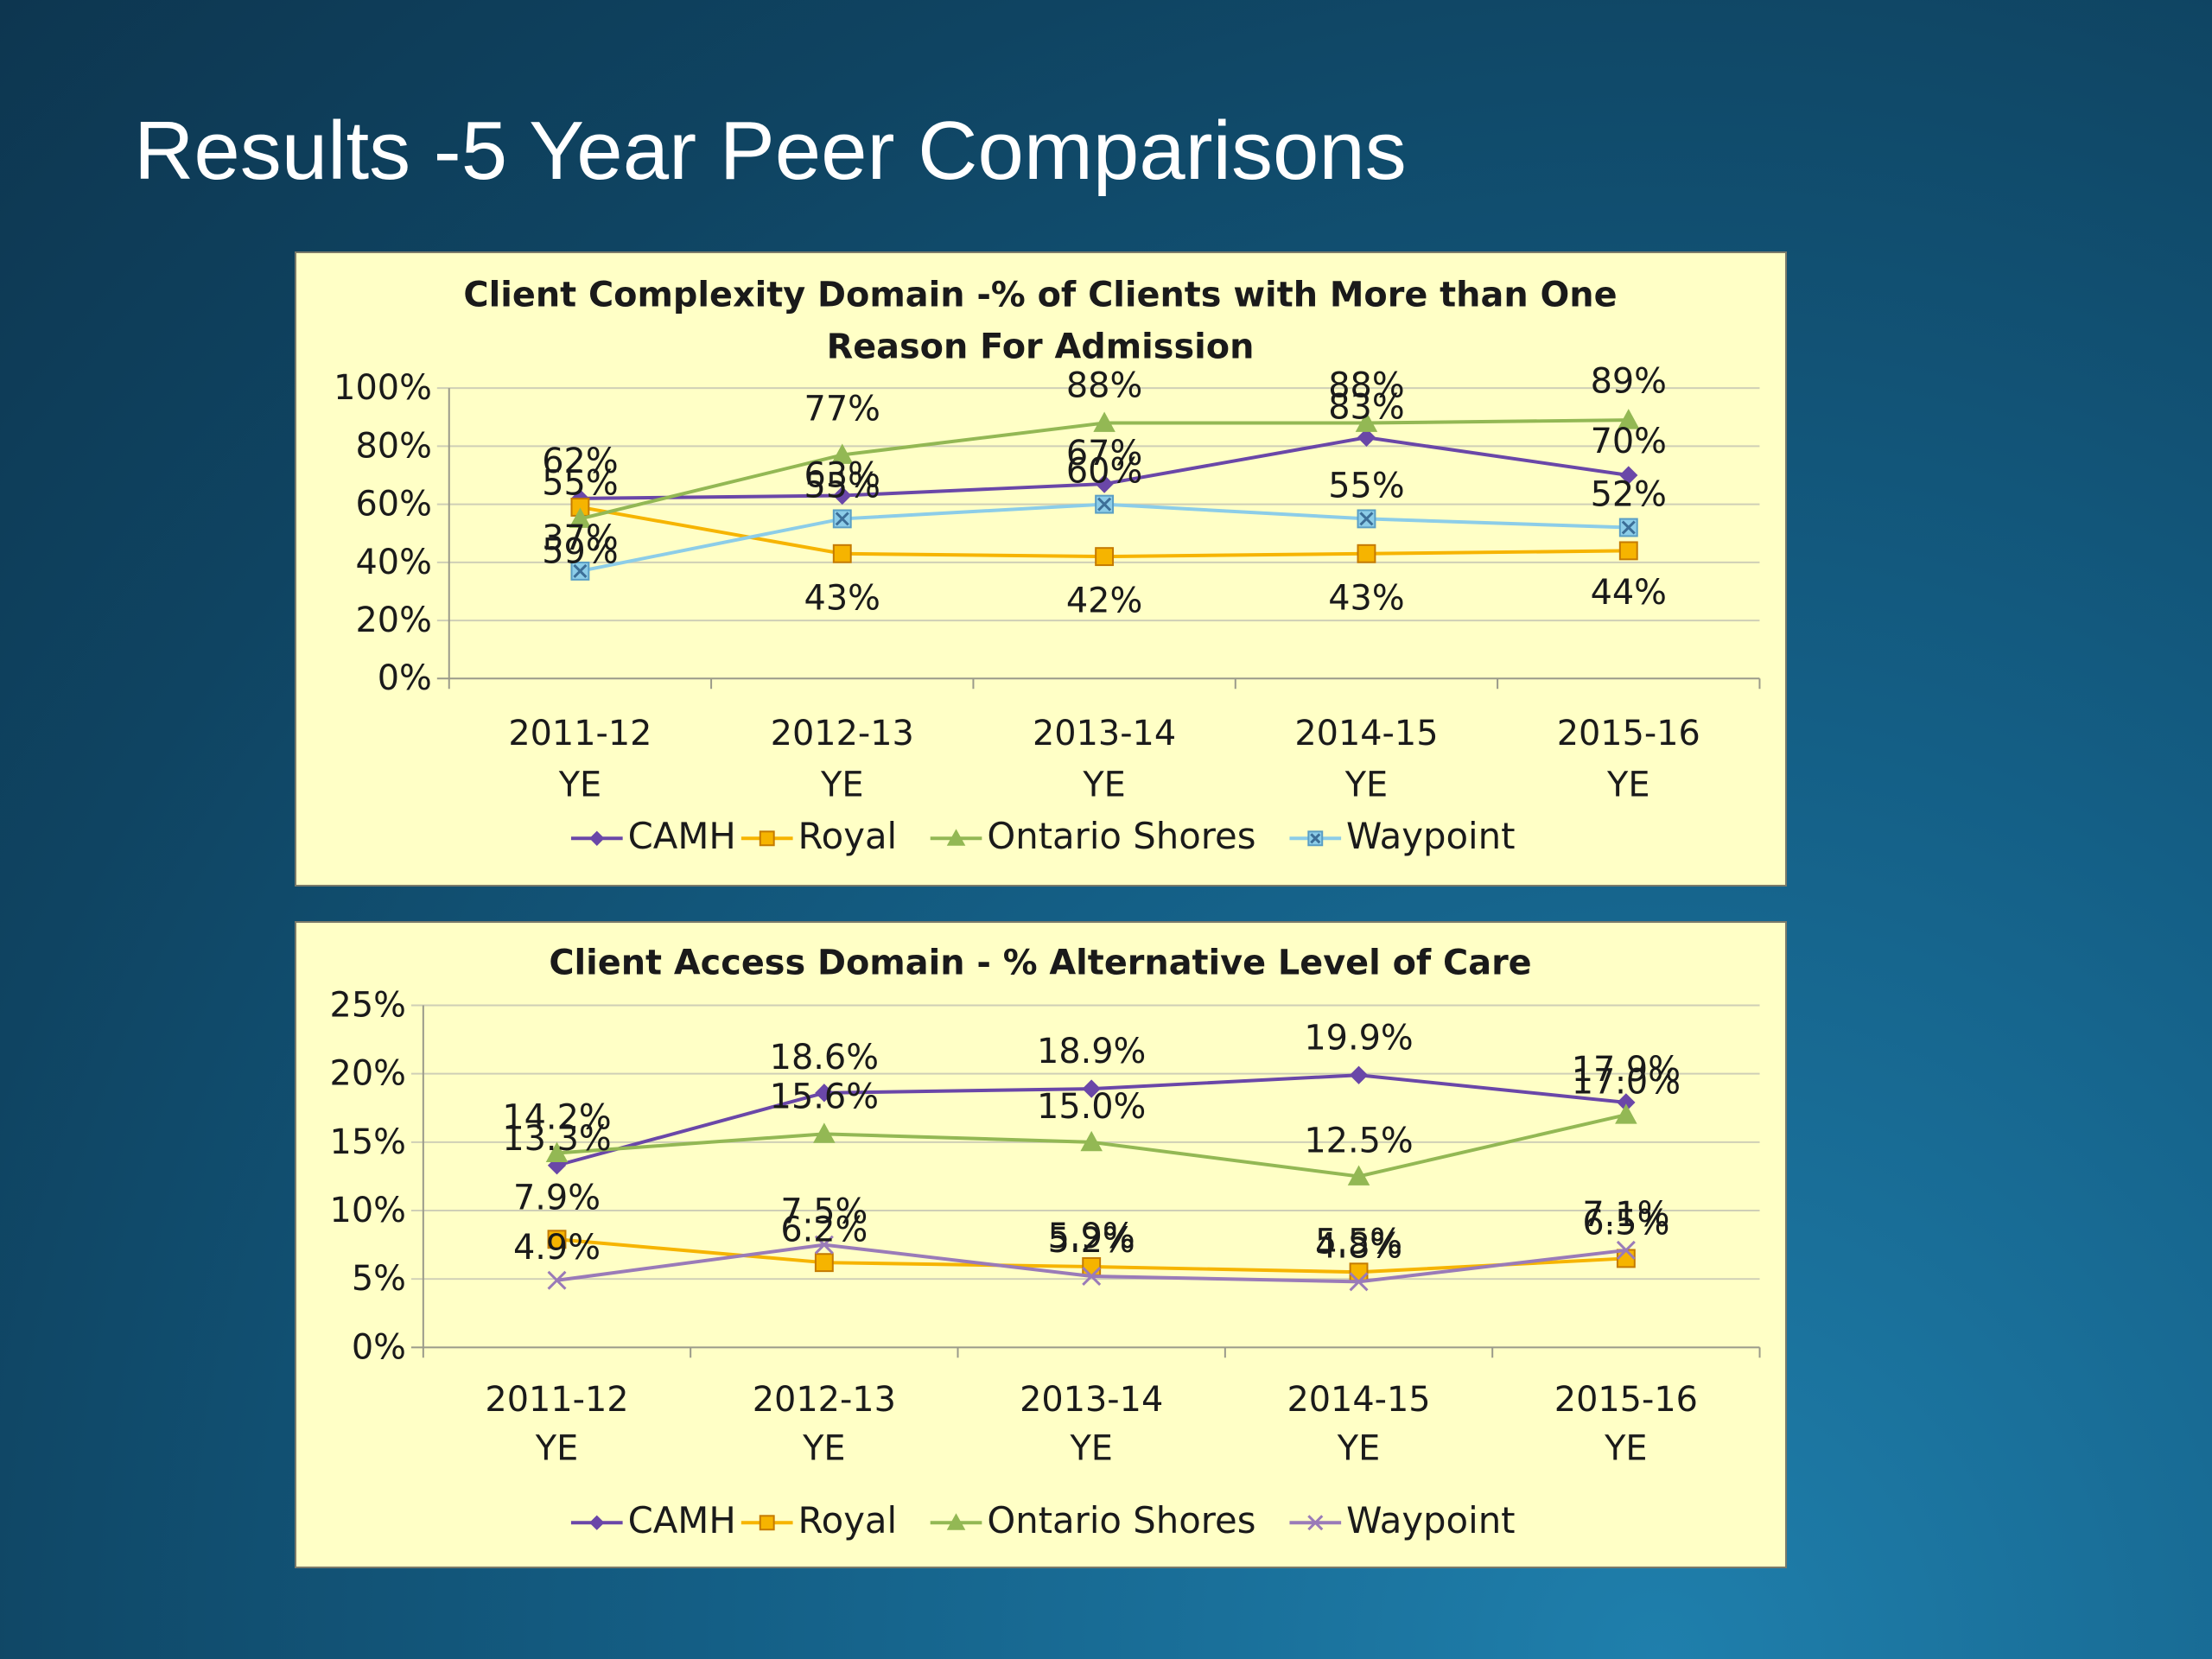  I want to click on chart1-y-tick: 60%, so click(393, 504).